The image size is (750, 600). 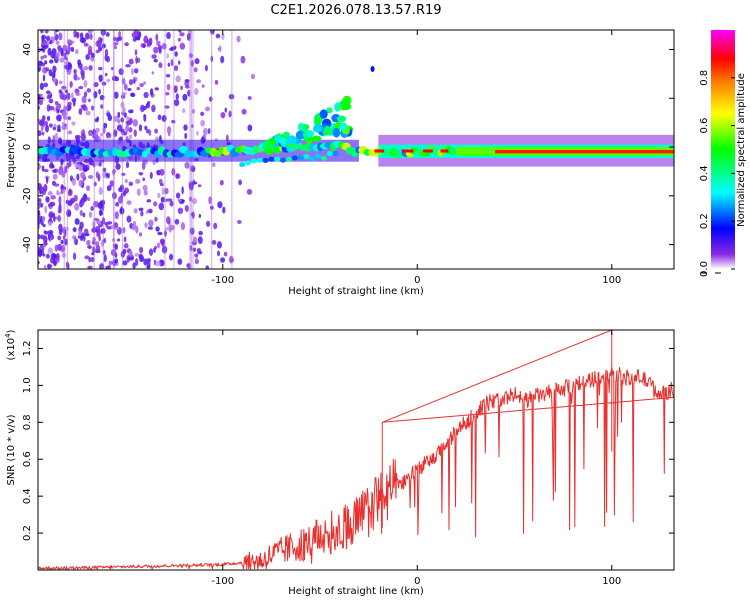 I want to click on y-tick-label: 40, so click(x=27, y=49).